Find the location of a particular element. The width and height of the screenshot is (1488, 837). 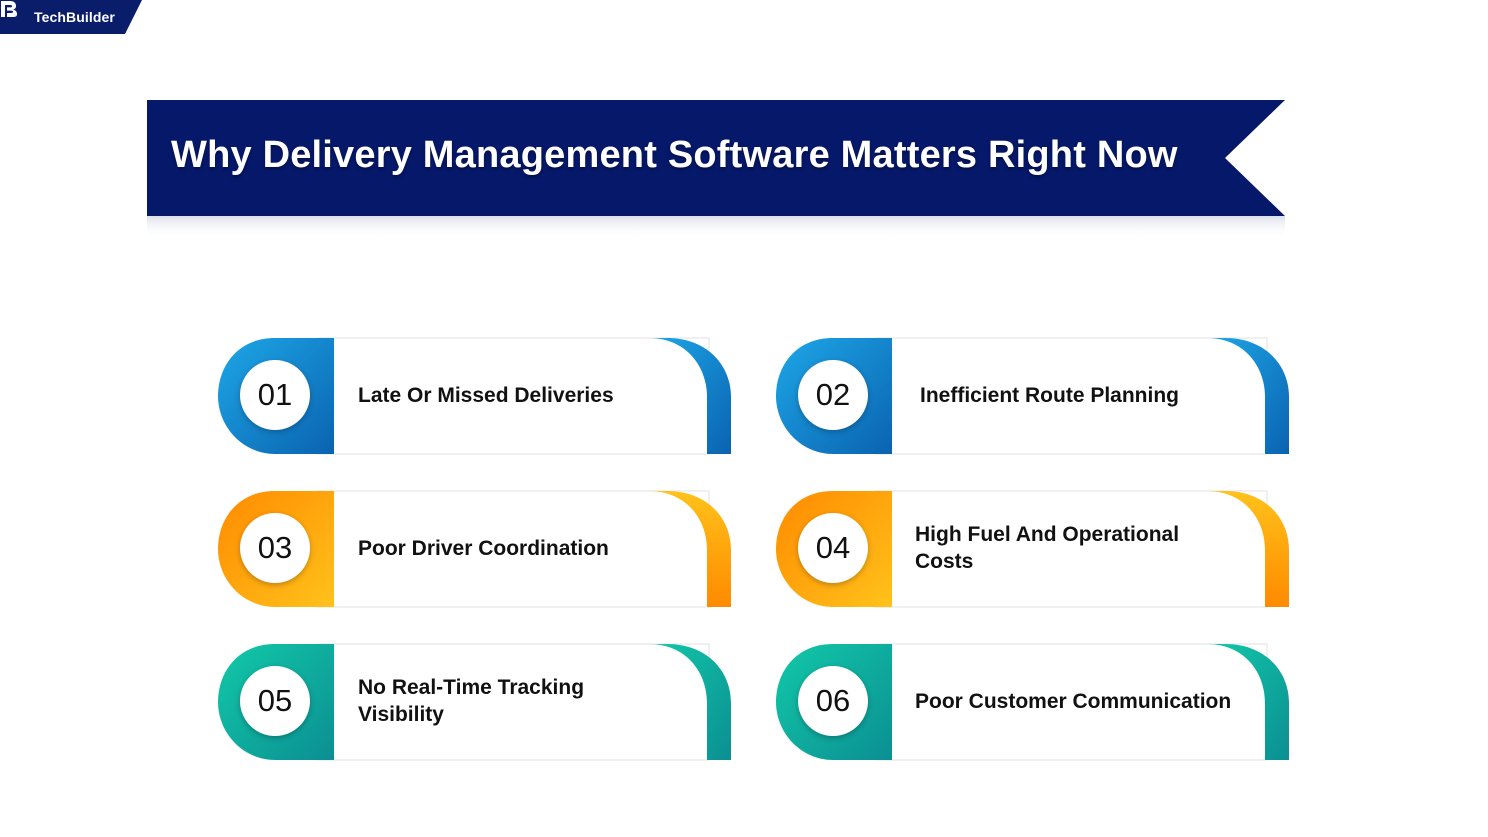

card-06: 06 Poor Customer Communication is located at coordinates (1033, 703).